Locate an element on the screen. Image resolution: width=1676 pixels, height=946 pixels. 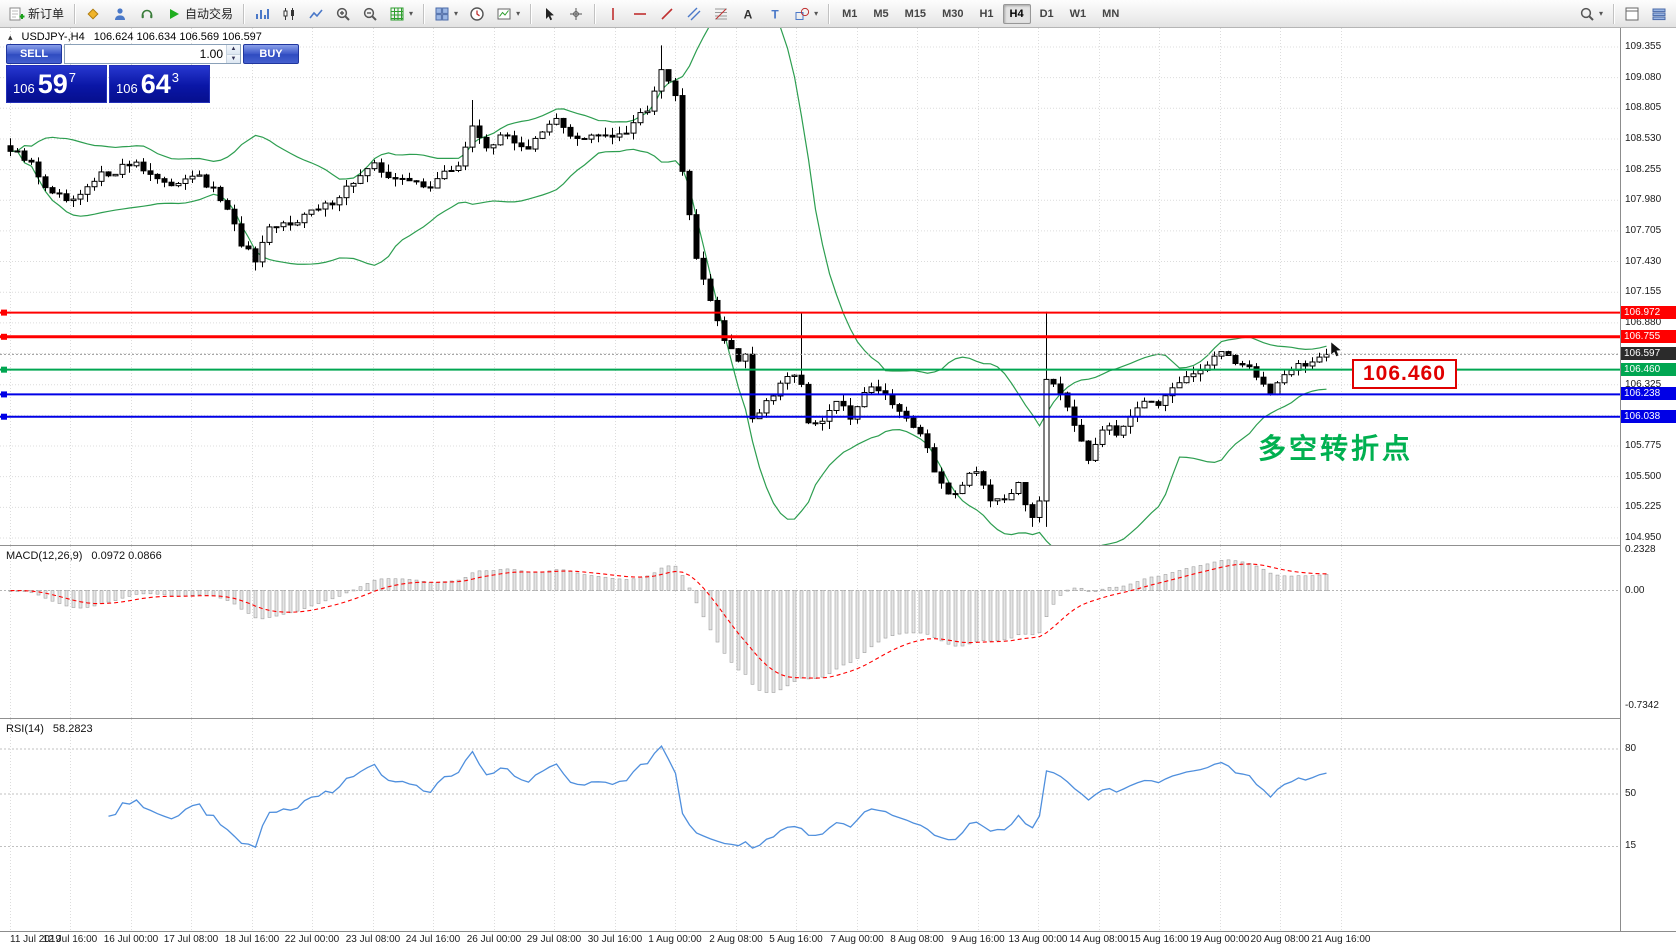
label-tool-button: T is located at coordinates (775, 14).